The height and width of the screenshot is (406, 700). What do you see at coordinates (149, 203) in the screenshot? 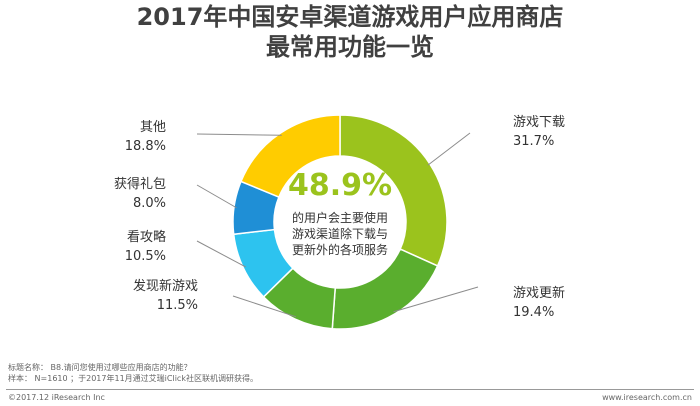
I see `slice-label-value-5: 8.0%` at bounding box center [149, 203].